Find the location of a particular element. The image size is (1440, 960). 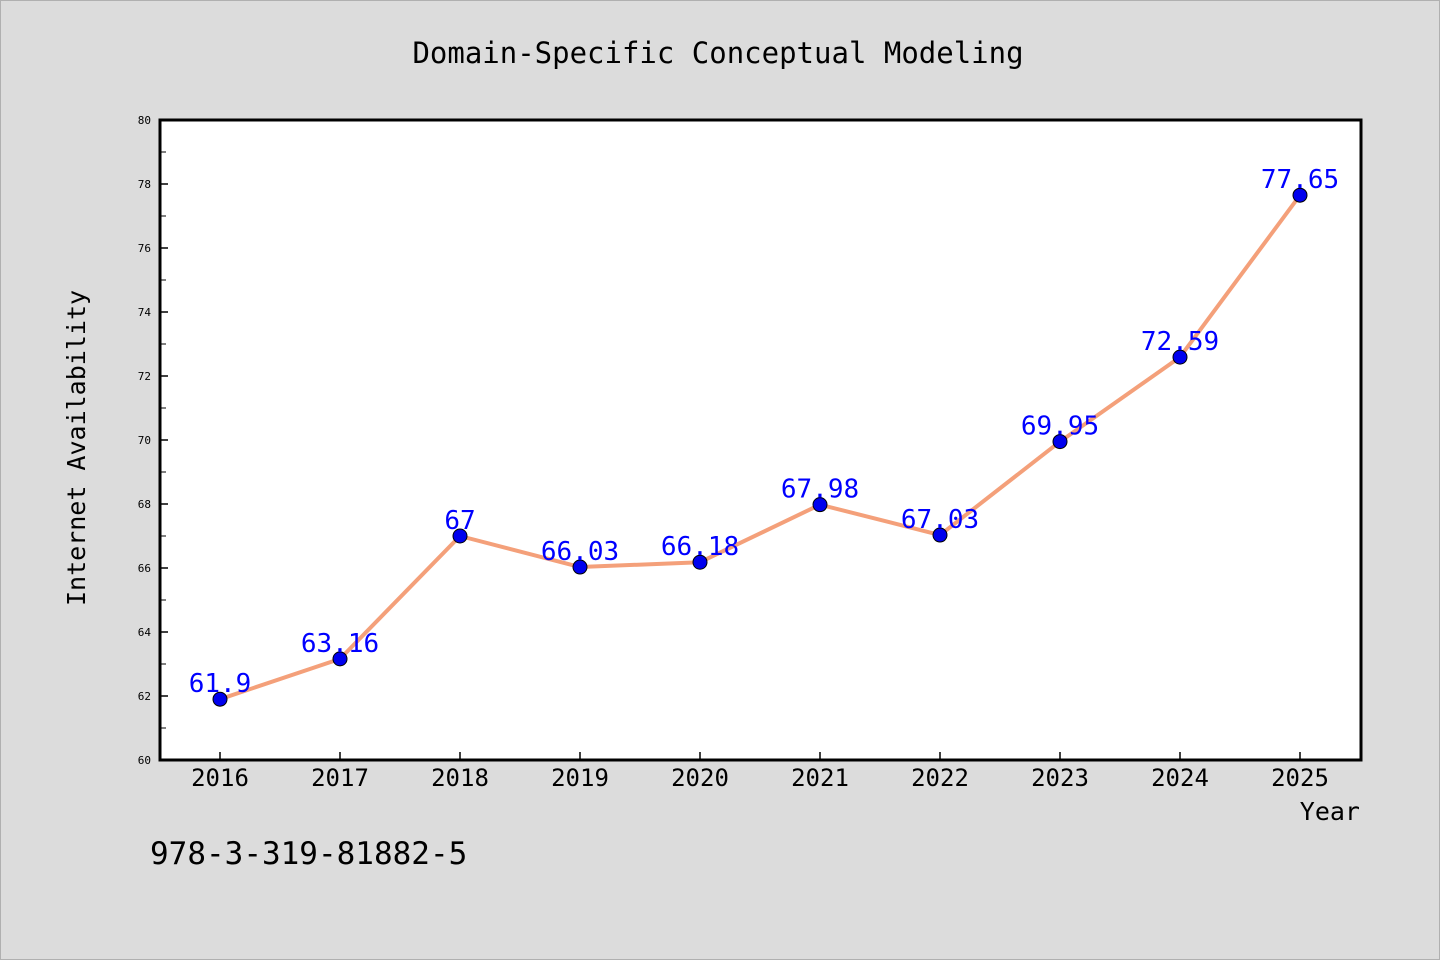

y-axis-label: Internet Availability is located at coordinates (76, 448).